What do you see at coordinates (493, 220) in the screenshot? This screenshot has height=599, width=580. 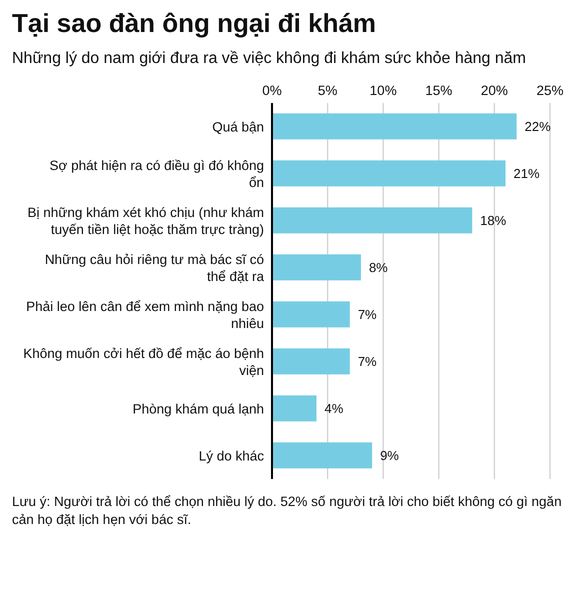 I see `data-label: 18%` at bounding box center [493, 220].